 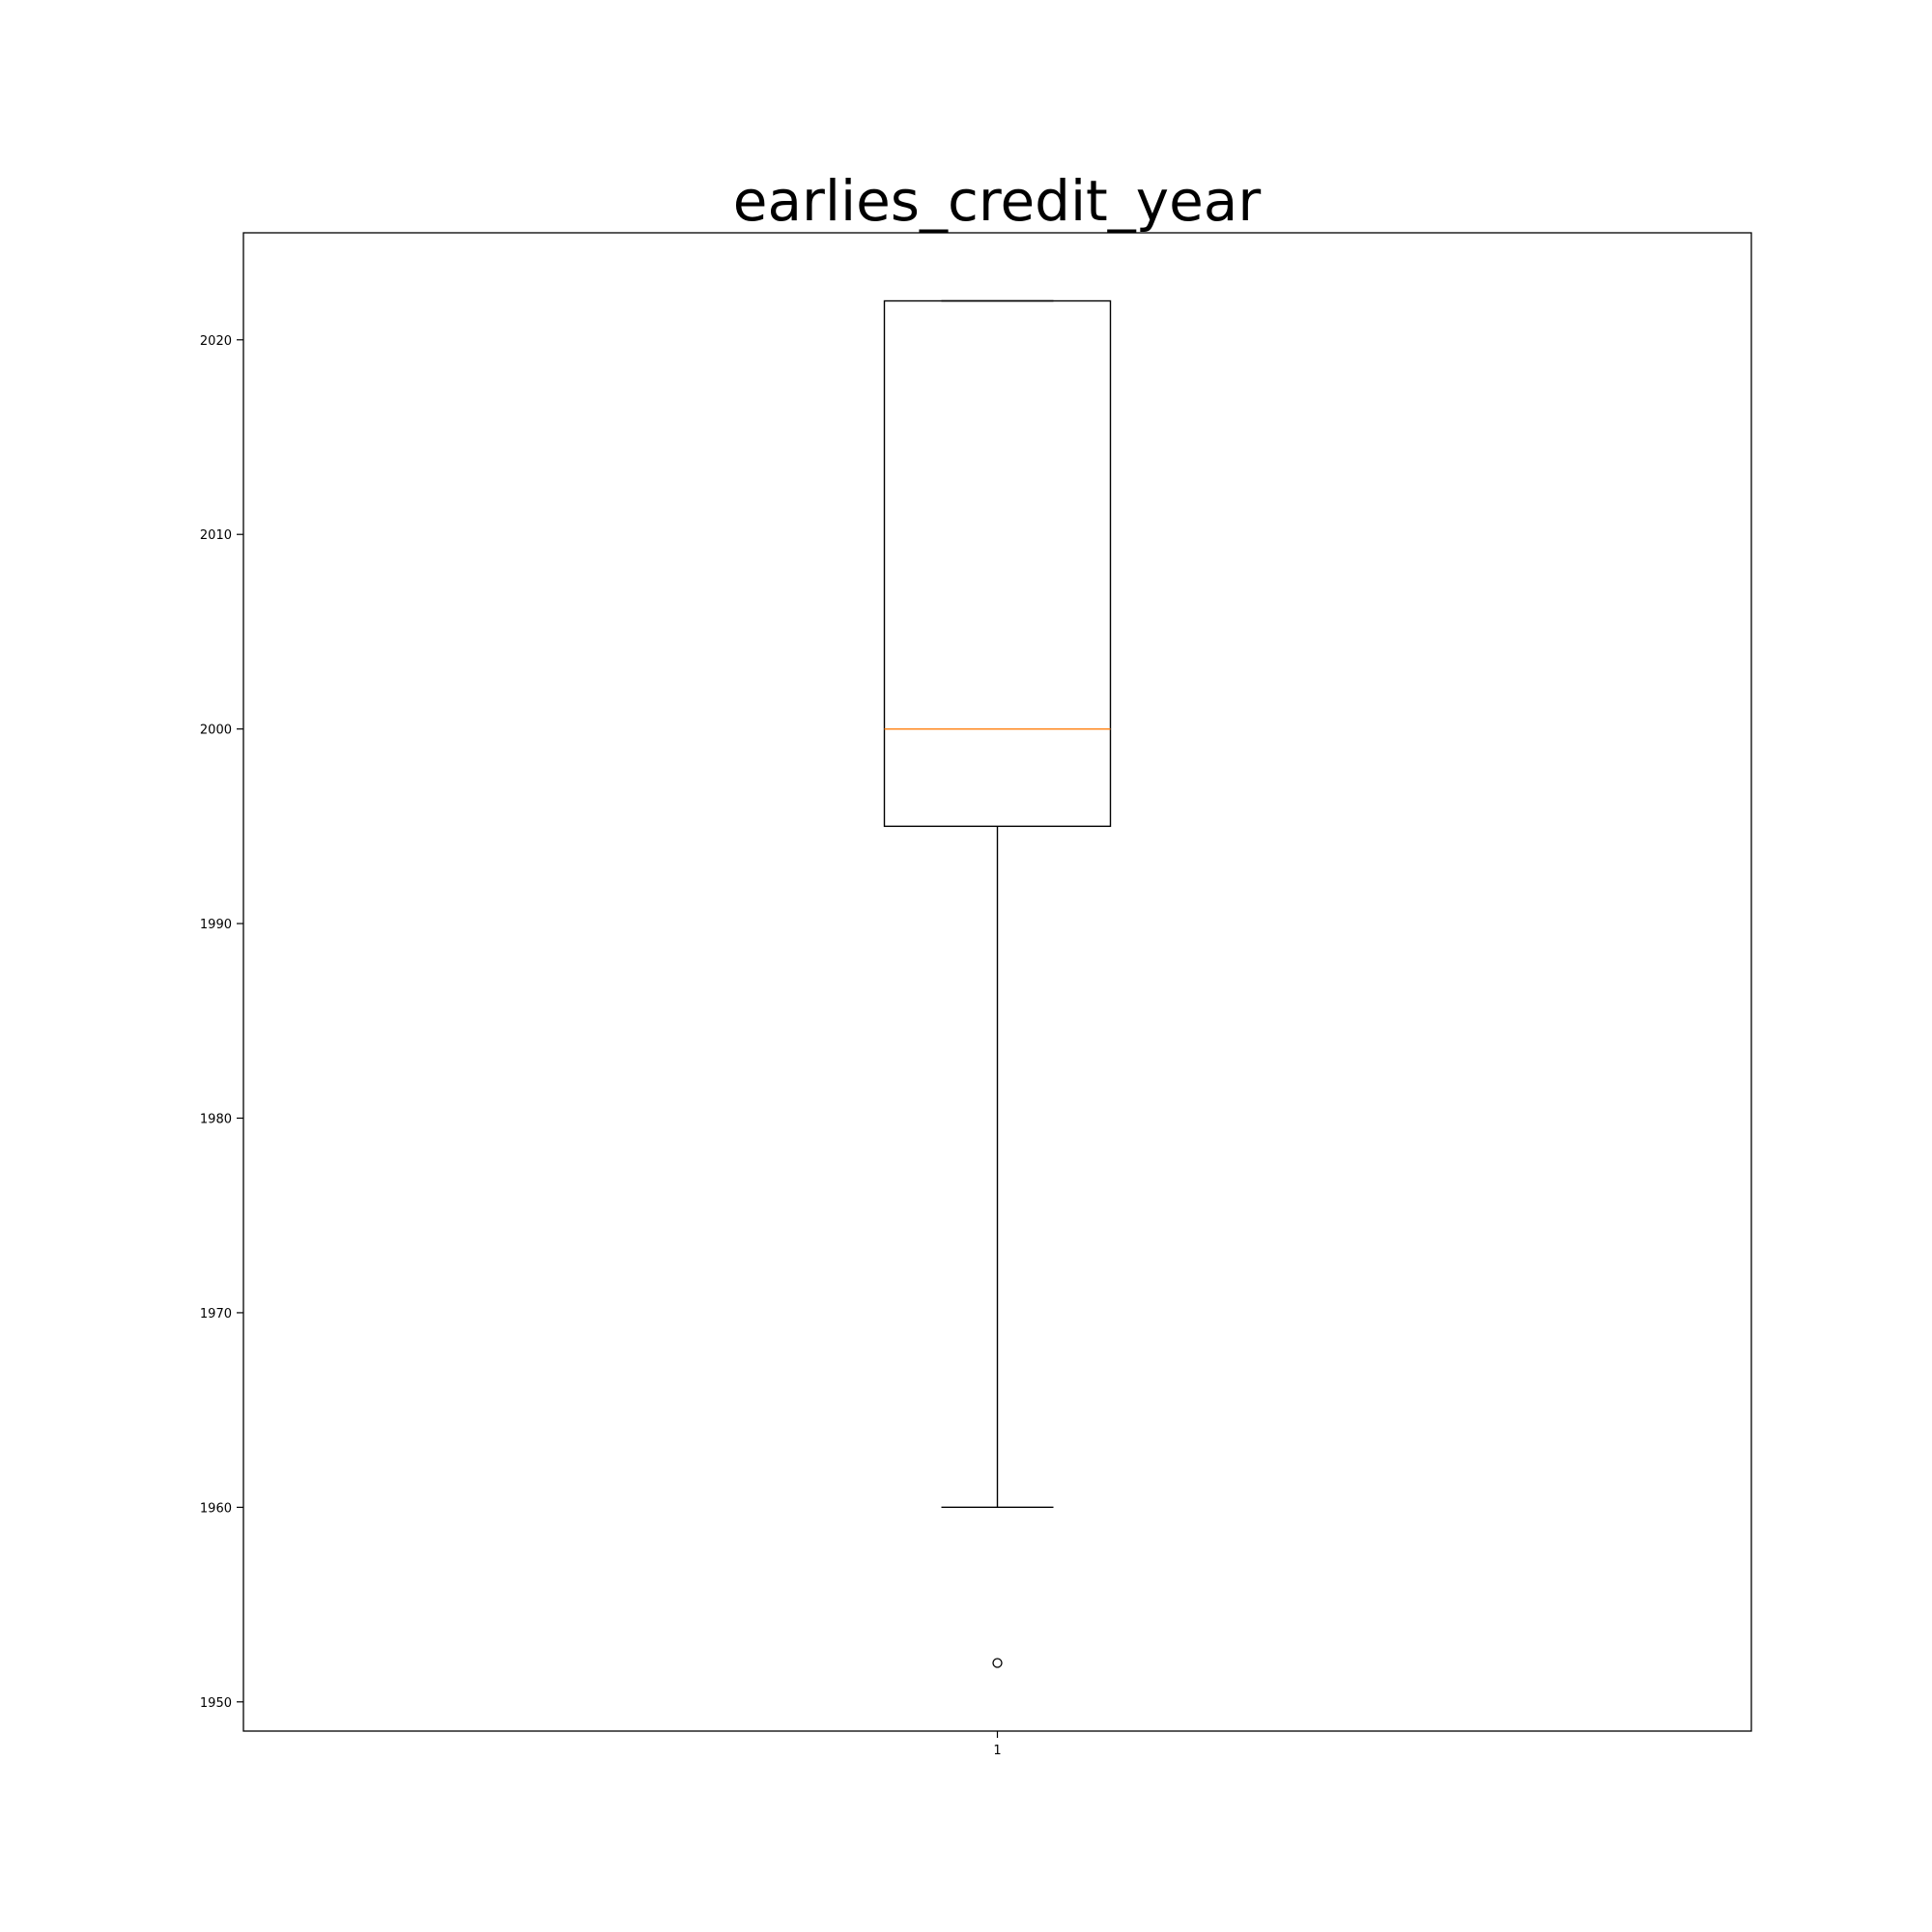 I want to click on iqr-box, so click(x=997, y=563).